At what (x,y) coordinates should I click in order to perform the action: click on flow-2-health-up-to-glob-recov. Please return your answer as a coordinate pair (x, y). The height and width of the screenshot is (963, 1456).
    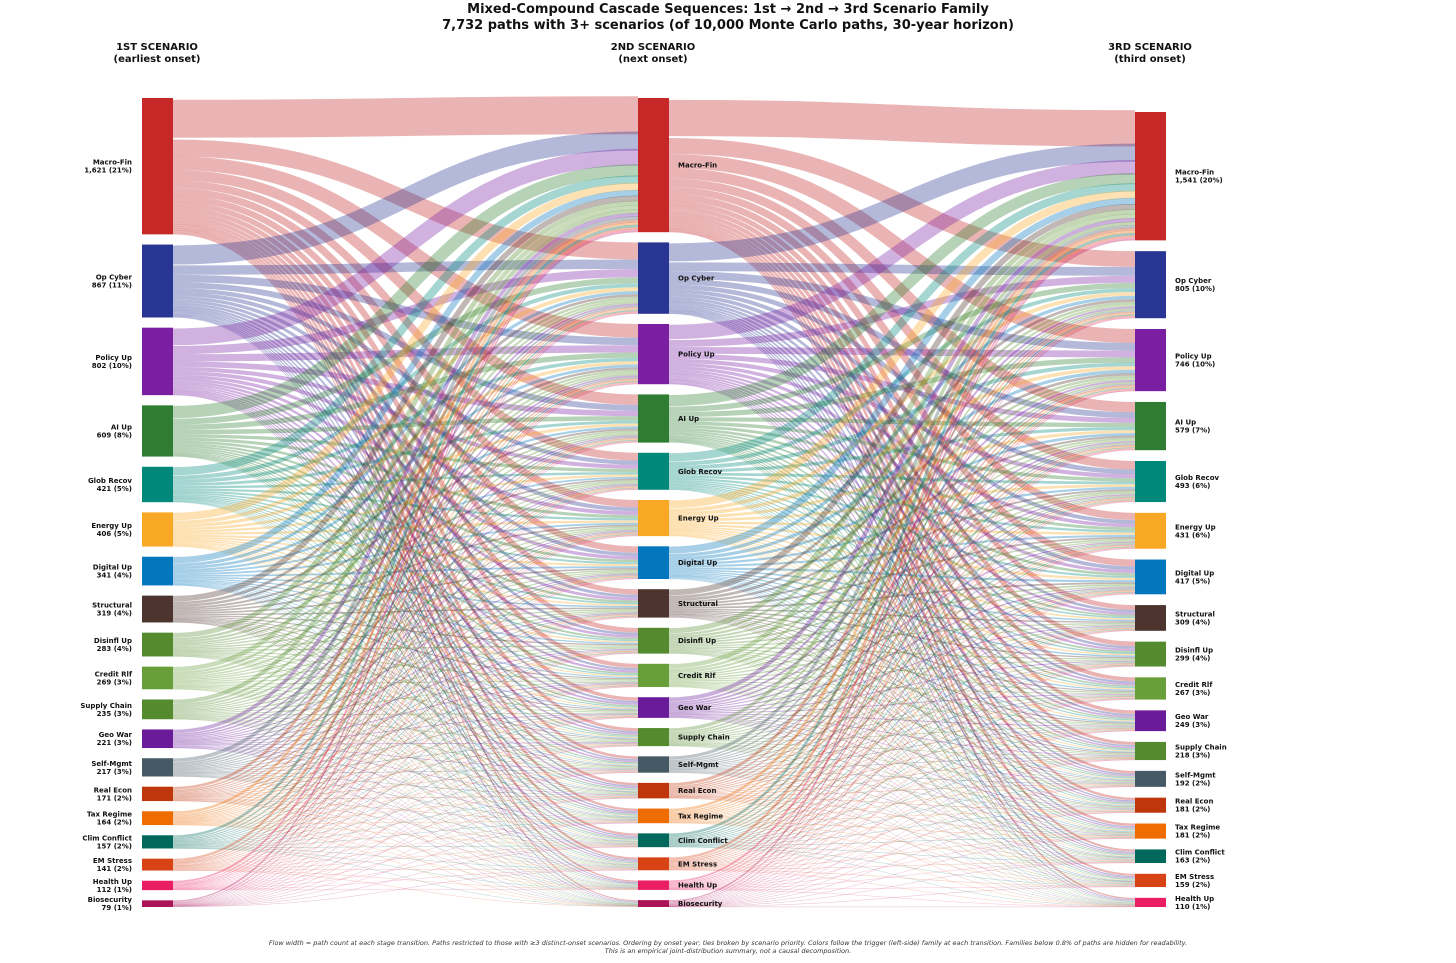
    Looking at the image, I should click on (902, 693).